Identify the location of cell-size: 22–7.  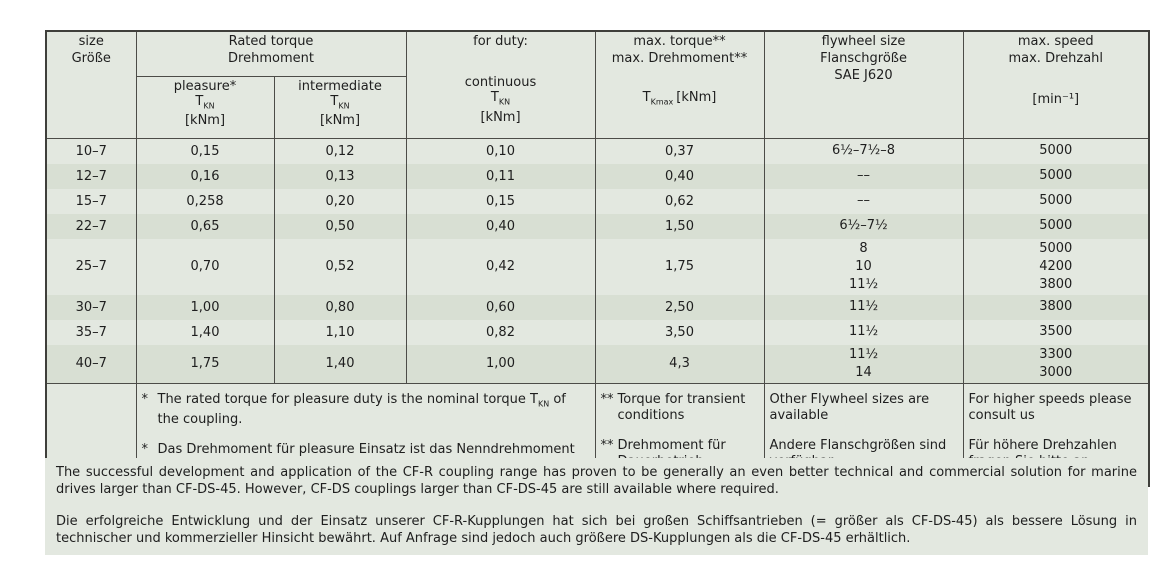
(91, 226).